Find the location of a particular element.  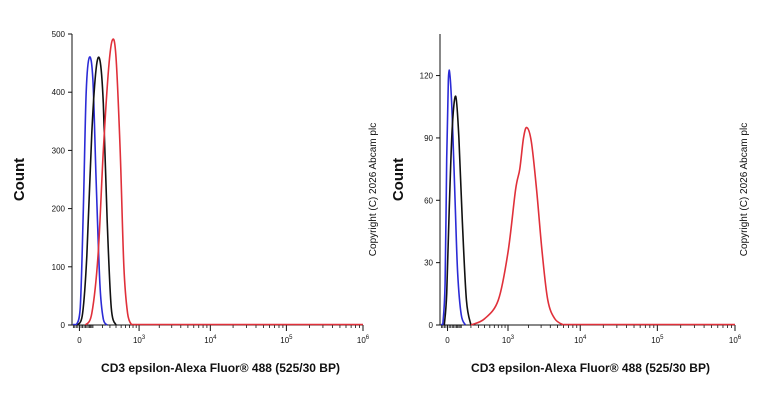

y-tick-label: 60 is located at coordinates (428, 200).